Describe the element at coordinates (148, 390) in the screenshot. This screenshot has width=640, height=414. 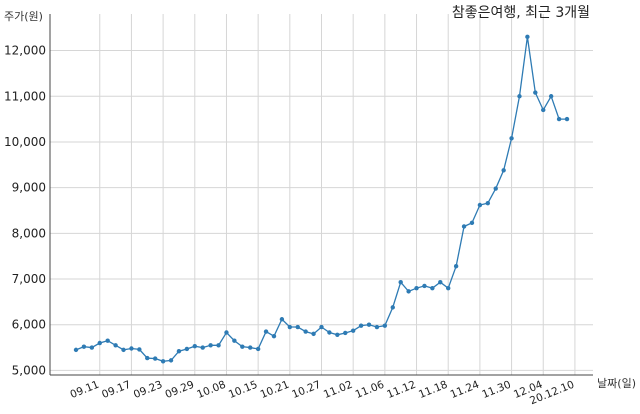
I see `x-tick-label: 09.23` at that location.